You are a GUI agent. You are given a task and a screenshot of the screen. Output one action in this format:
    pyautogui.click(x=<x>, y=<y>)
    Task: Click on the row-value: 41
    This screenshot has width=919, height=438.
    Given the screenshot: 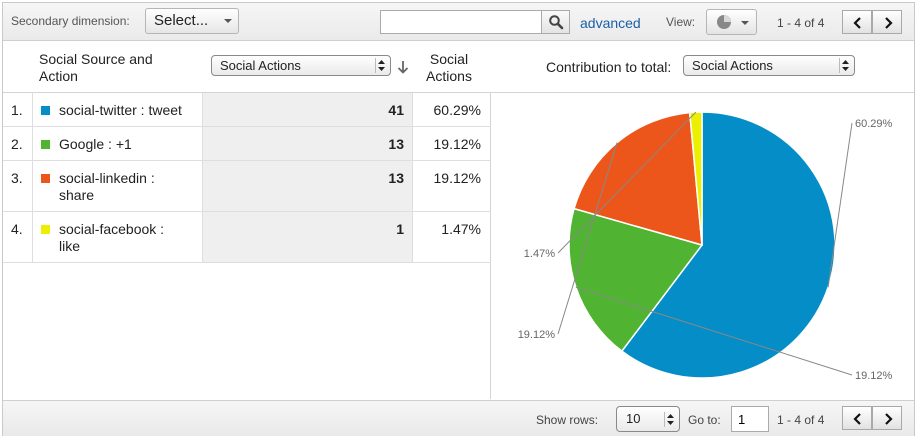 What is the action you would take?
    pyautogui.click(x=396, y=110)
    